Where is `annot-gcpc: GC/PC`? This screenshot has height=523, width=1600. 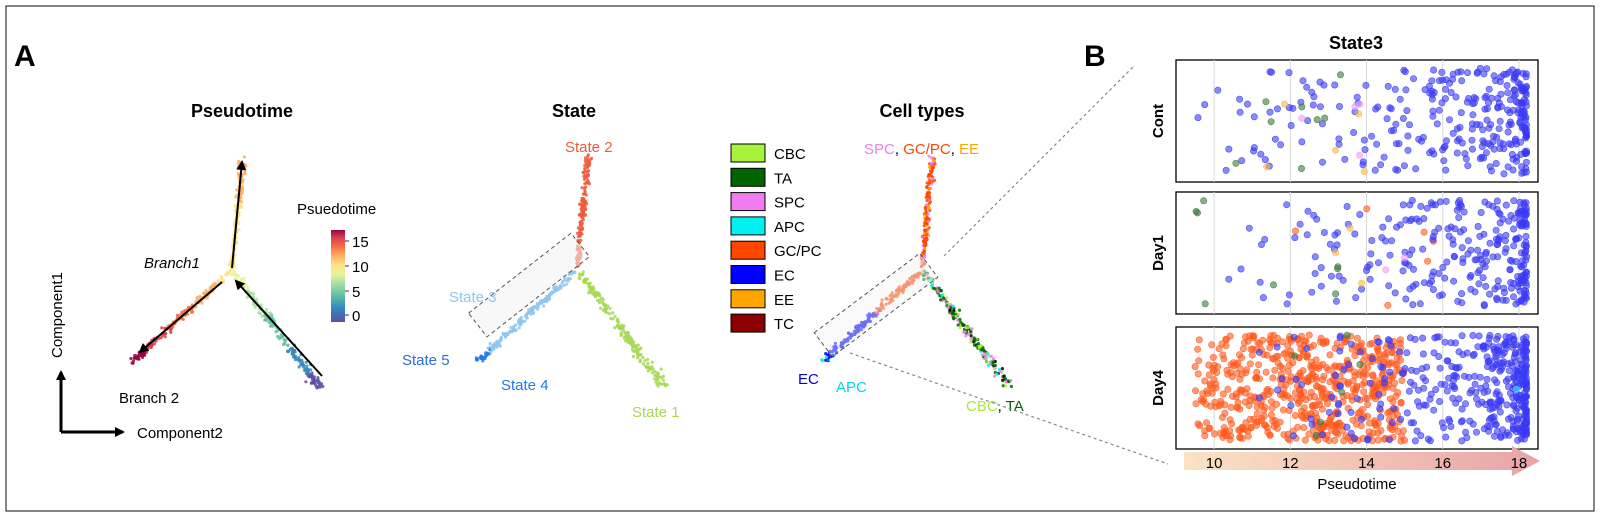 annot-gcpc: GC/PC is located at coordinates (927, 149).